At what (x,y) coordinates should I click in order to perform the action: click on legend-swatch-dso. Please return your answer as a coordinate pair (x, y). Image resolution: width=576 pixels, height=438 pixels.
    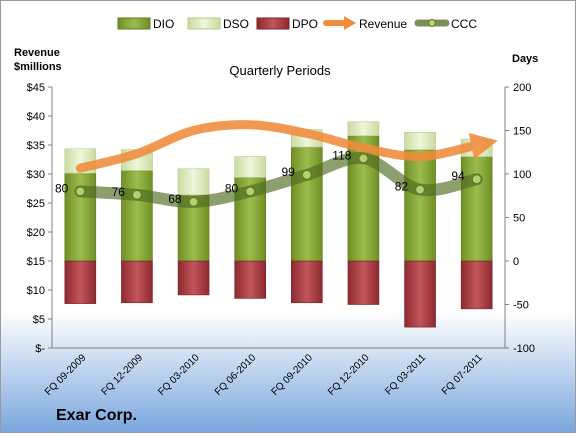
    Looking at the image, I should click on (204, 23).